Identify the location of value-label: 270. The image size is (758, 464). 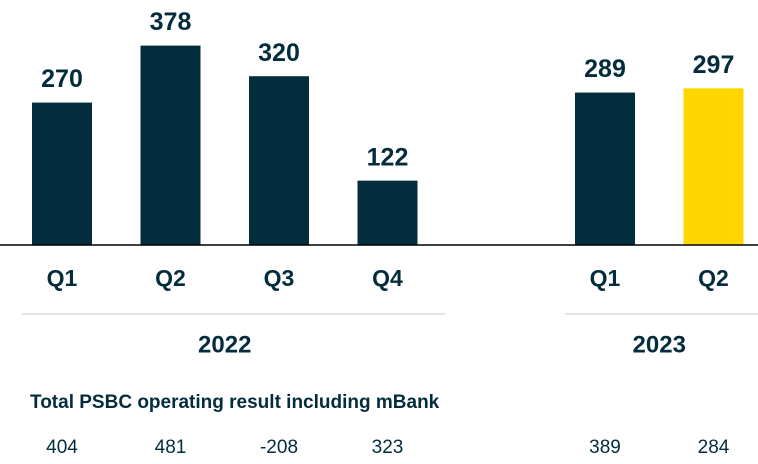
(62, 79).